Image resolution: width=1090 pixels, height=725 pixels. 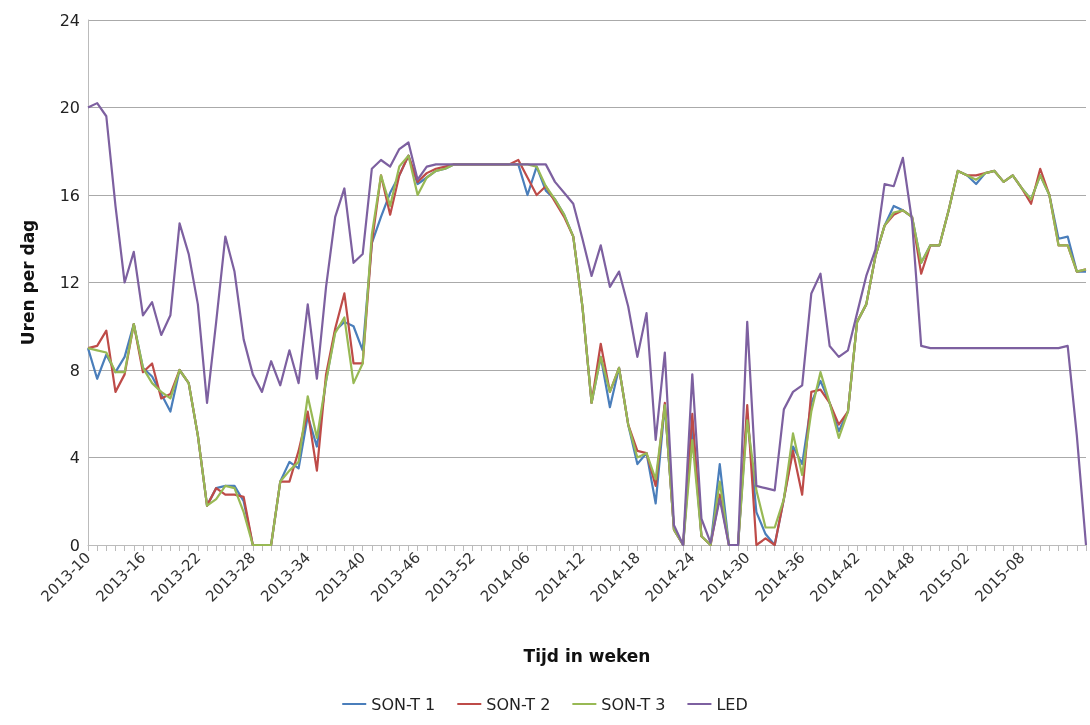 What do you see at coordinates (518, 704) in the screenshot?
I see `legend-label: SON-T 2` at bounding box center [518, 704].